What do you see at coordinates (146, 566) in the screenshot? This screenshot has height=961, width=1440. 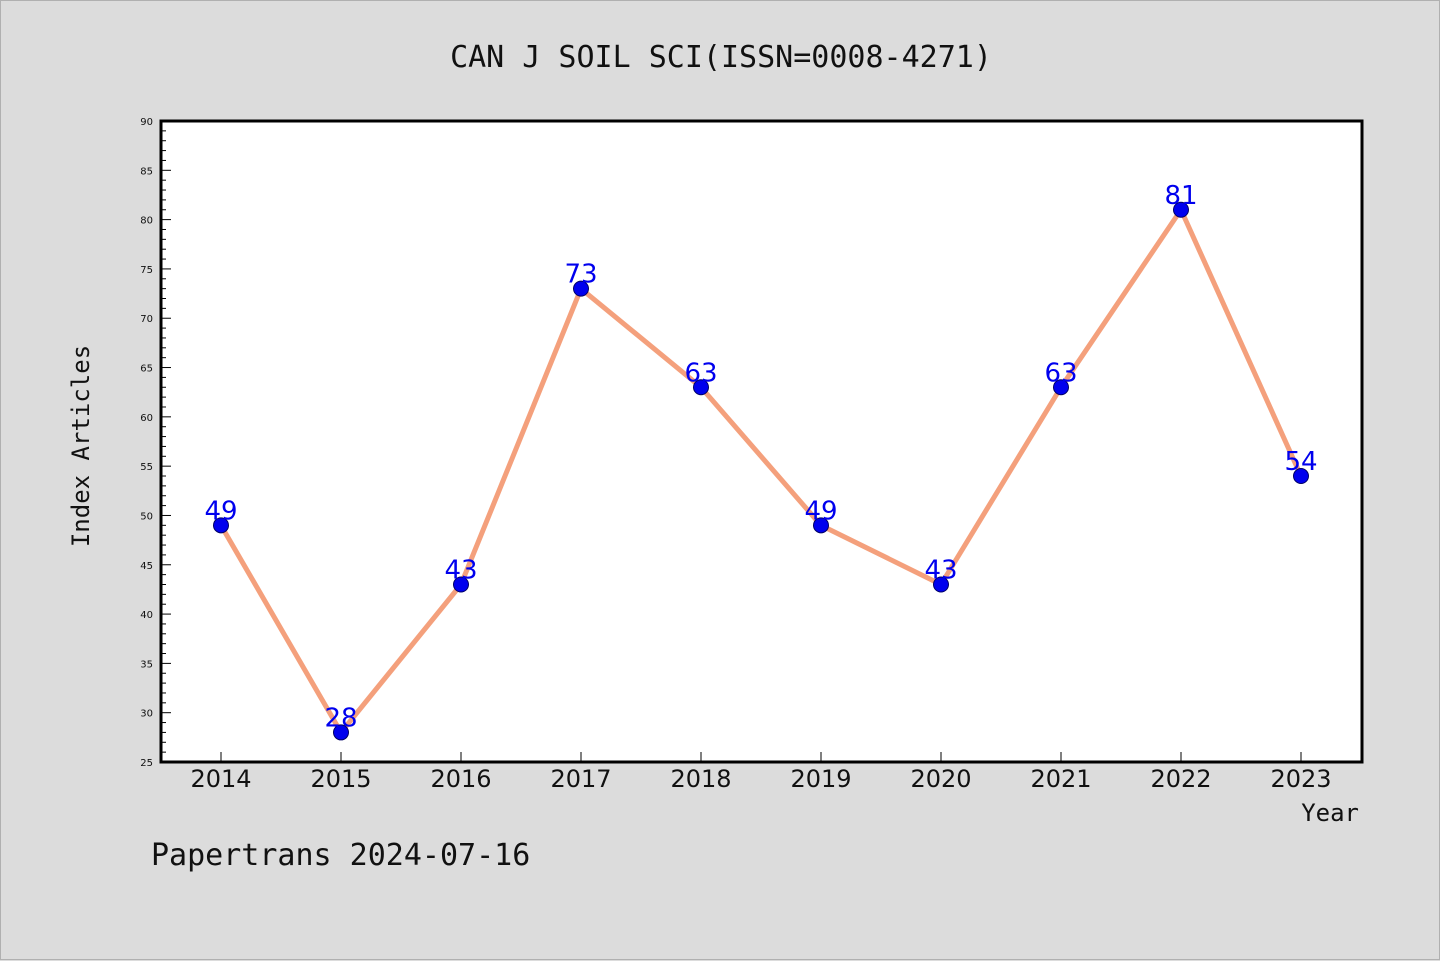 I see `y-tick-label: 45` at bounding box center [146, 566].